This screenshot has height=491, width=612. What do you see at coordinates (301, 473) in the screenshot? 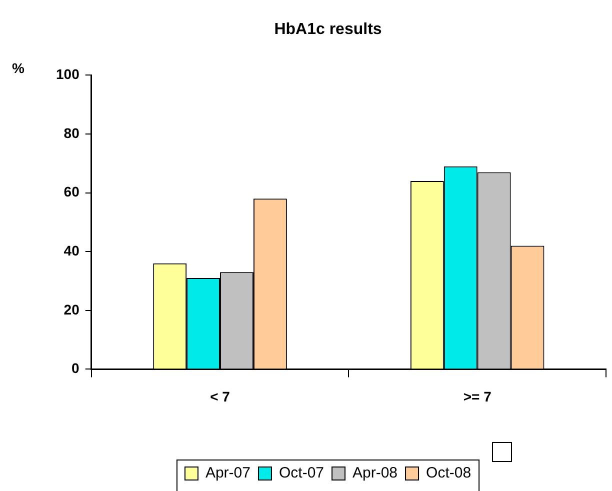
I see `legend-label: Oct-07` at bounding box center [301, 473].